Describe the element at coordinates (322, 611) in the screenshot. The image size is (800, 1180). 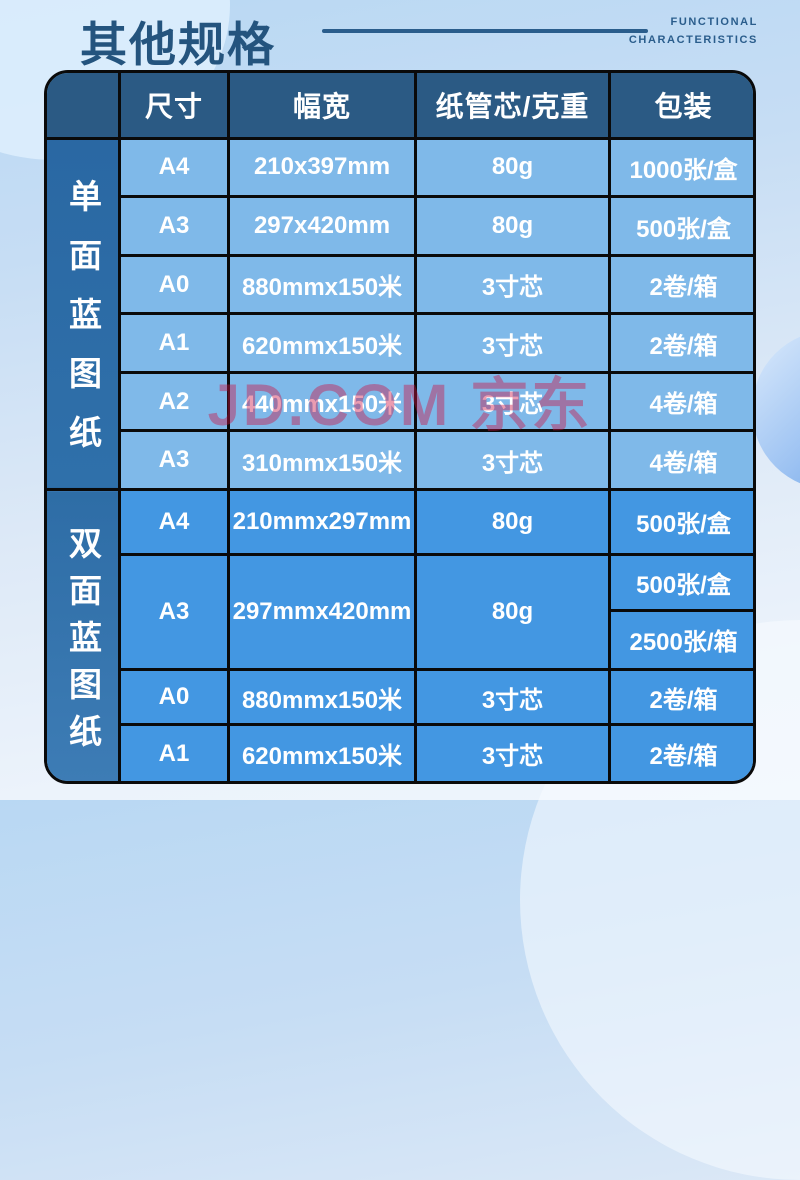
I see `cell-width: 297mmx420mm` at that location.